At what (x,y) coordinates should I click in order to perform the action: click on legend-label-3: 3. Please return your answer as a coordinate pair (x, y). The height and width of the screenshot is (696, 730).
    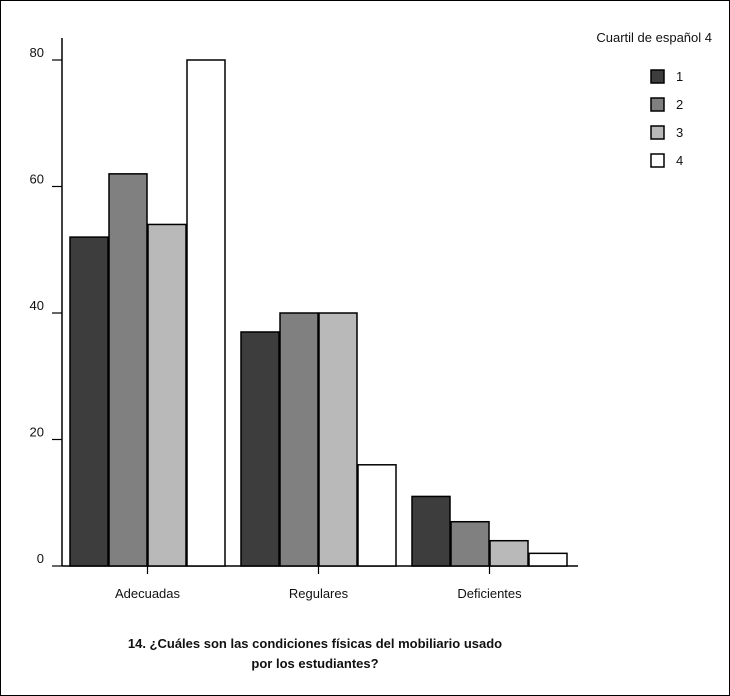
    Looking at the image, I should click on (679, 132).